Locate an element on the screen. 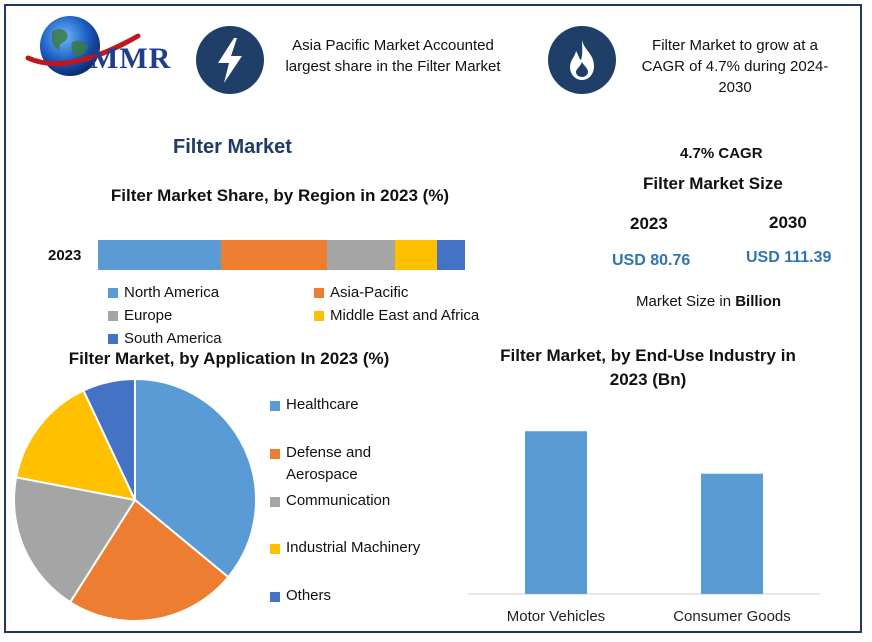 The height and width of the screenshot is (642, 872). year-2030: 2030 is located at coordinates (788, 222).